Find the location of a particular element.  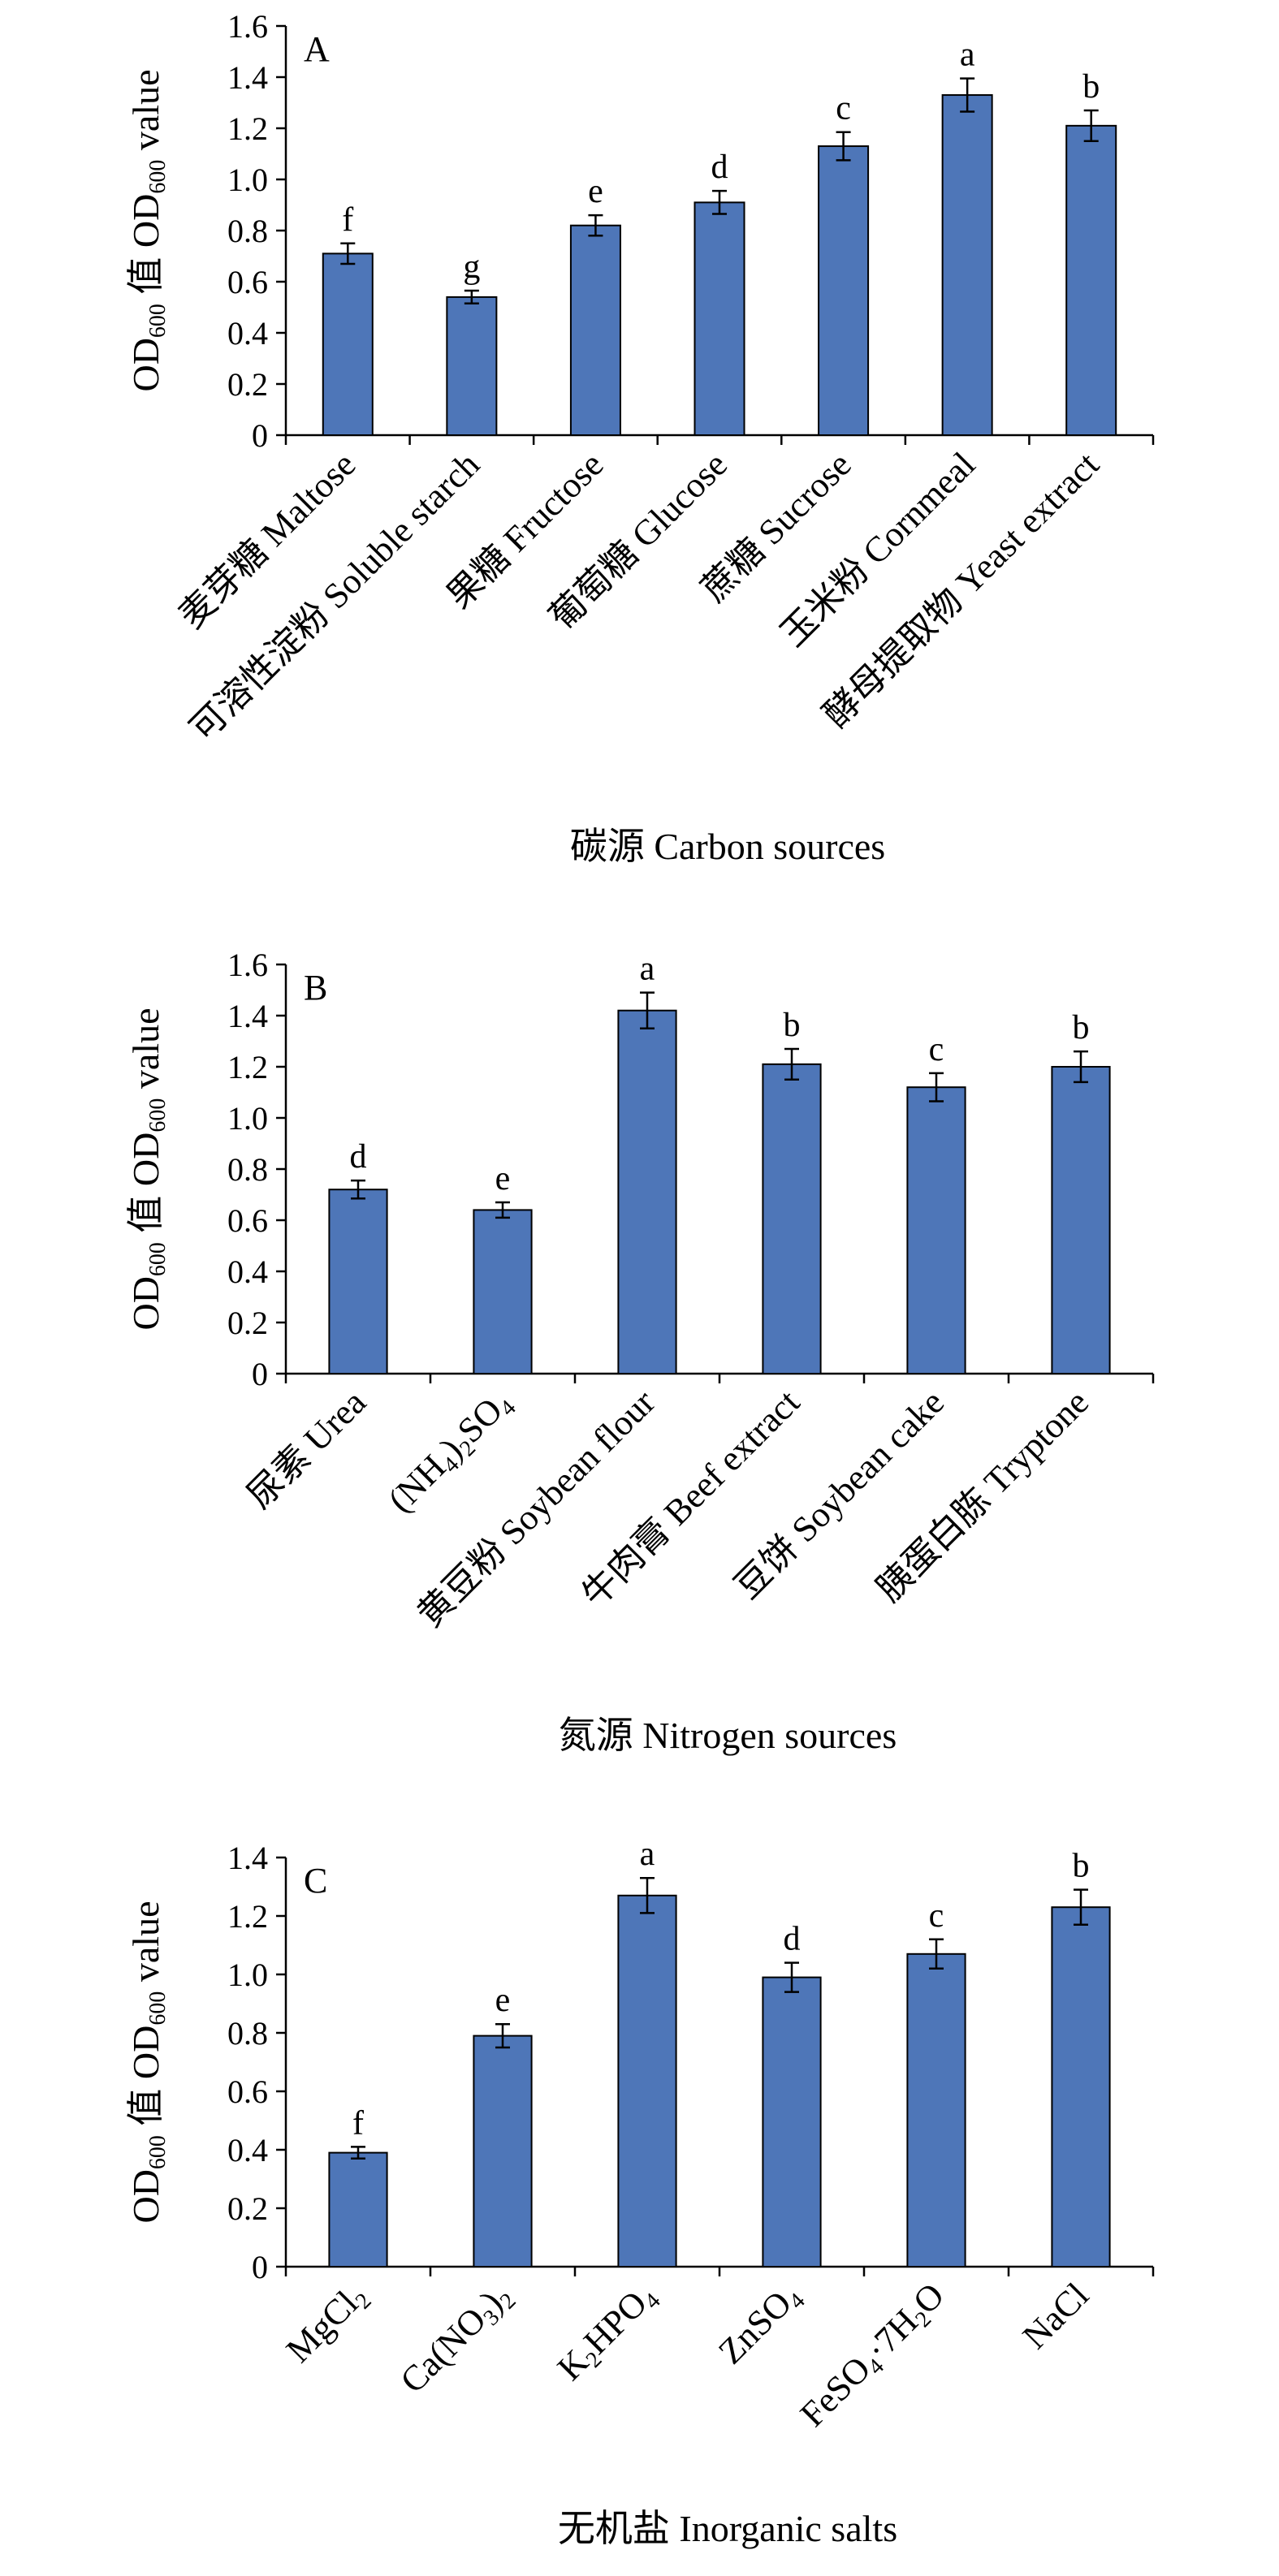

category-label: ZnSO4 is located at coordinates (760, 2324).